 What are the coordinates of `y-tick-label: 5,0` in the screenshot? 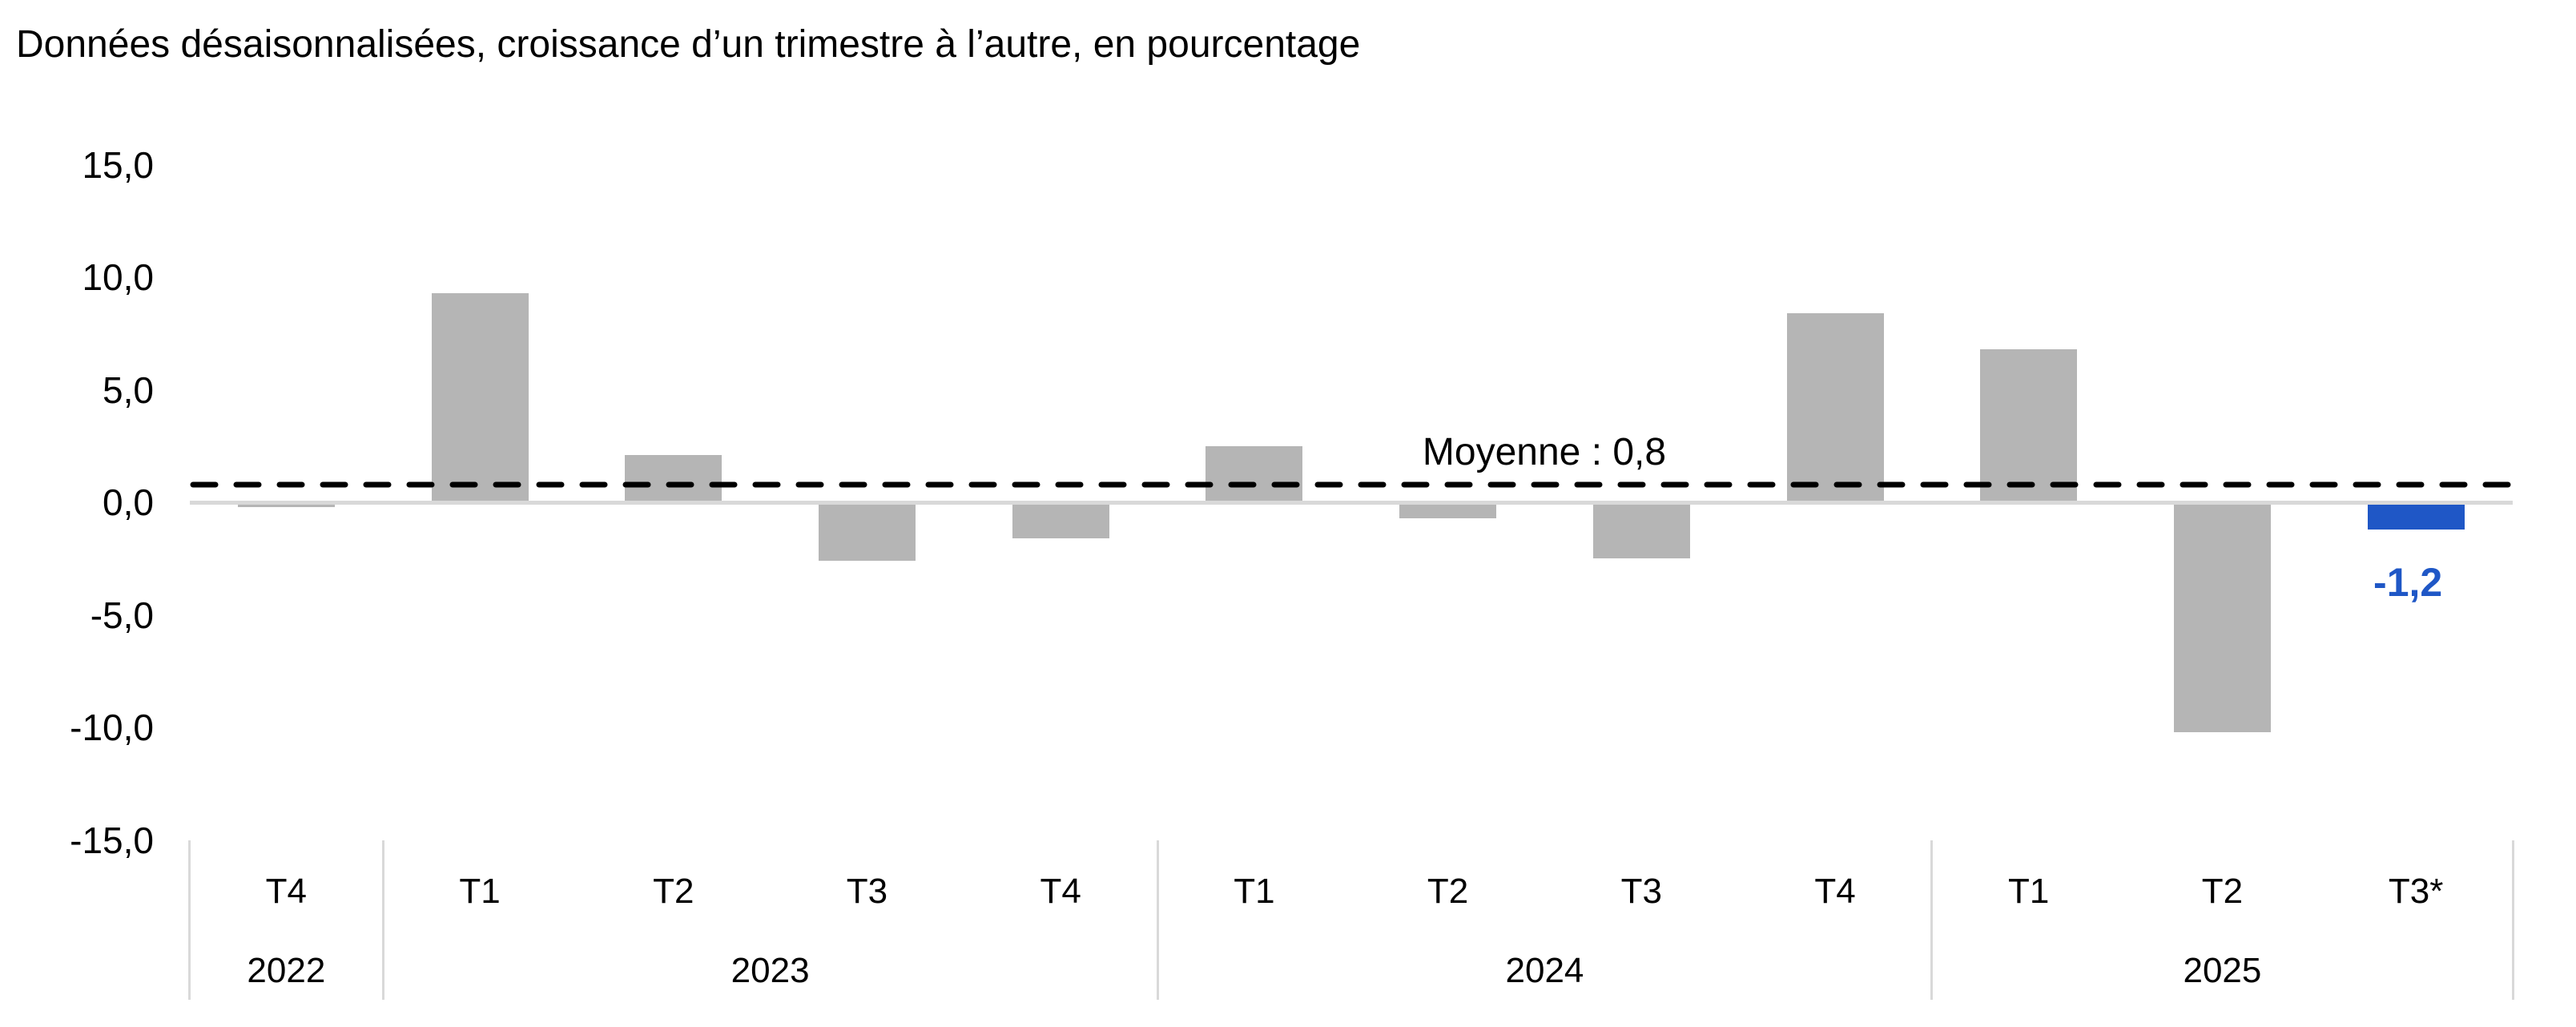 It's located at (128, 390).